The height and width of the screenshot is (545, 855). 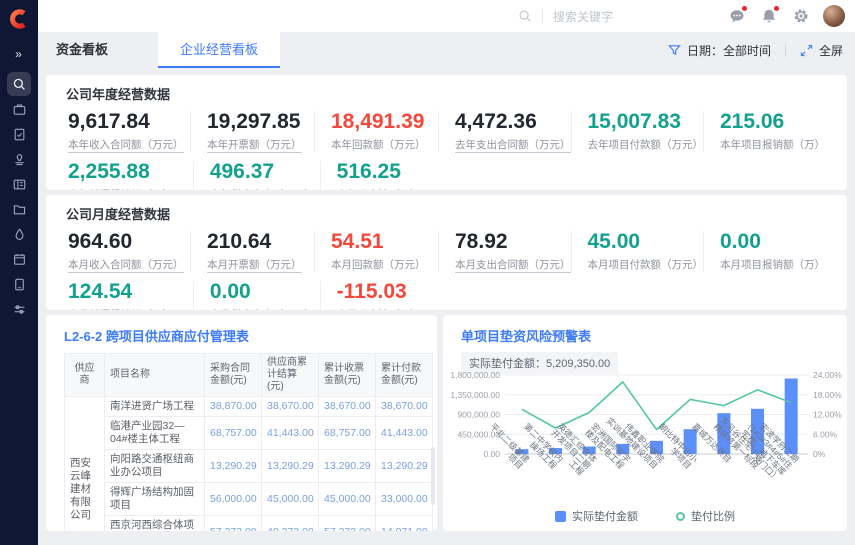 What do you see at coordinates (773, 144) in the screenshot?
I see `kpi-label: 本年项目报销额（万）` at bounding box center [773, 144].